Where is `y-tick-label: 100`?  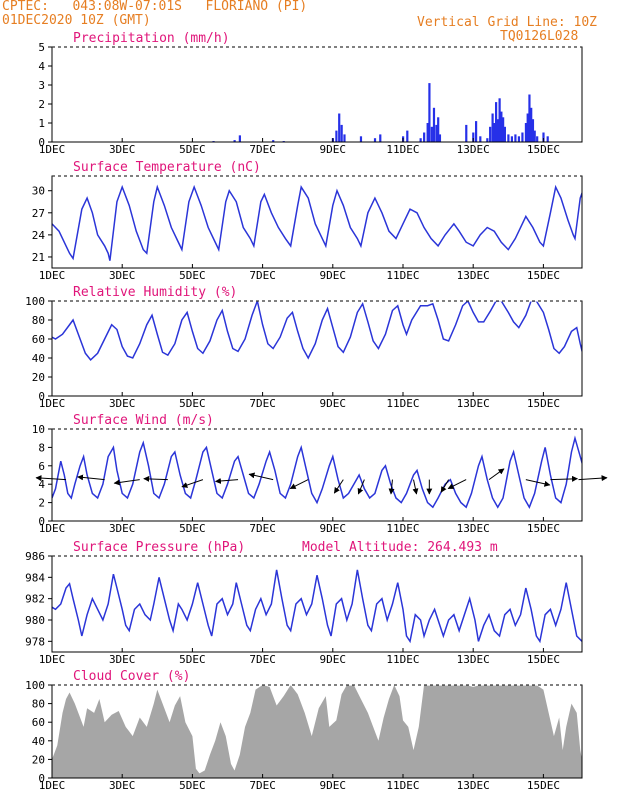
y-tick-label: 100 is located at coordinates (35, 301).